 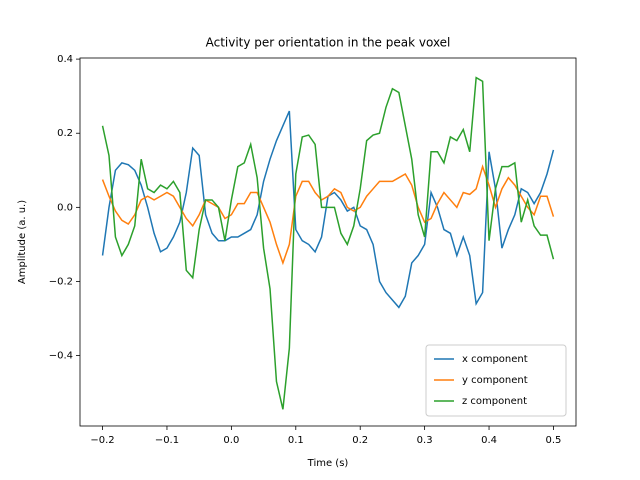 I want to click on legend-label: x component, so click(x=495, y=359).